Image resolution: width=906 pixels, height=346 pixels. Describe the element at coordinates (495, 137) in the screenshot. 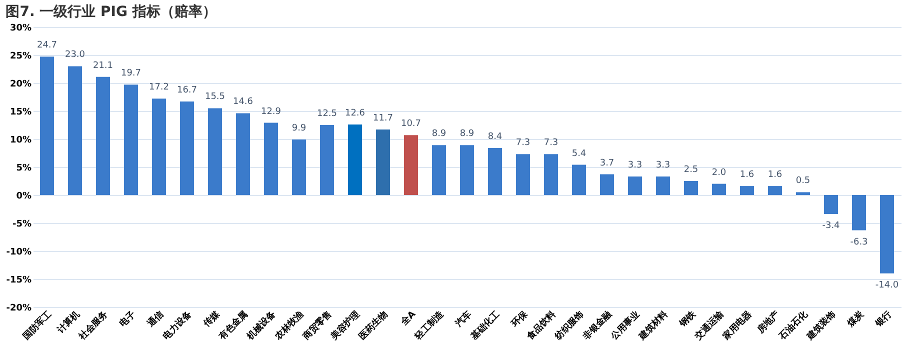

I see `data-label: 8.4` at that location.